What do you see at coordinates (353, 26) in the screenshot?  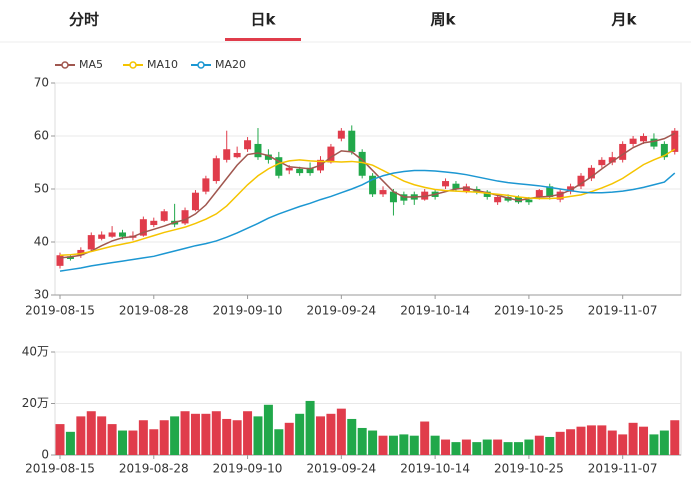 I see `tab-bar: 分时 日k 周k 月k` at bounding box center [353, 26].